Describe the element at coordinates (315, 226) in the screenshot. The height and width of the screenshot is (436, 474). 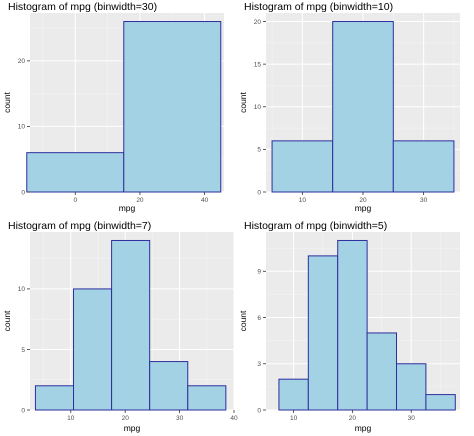
I see `panel-title: Histogram of mpg (binwidth=5)` at that location.